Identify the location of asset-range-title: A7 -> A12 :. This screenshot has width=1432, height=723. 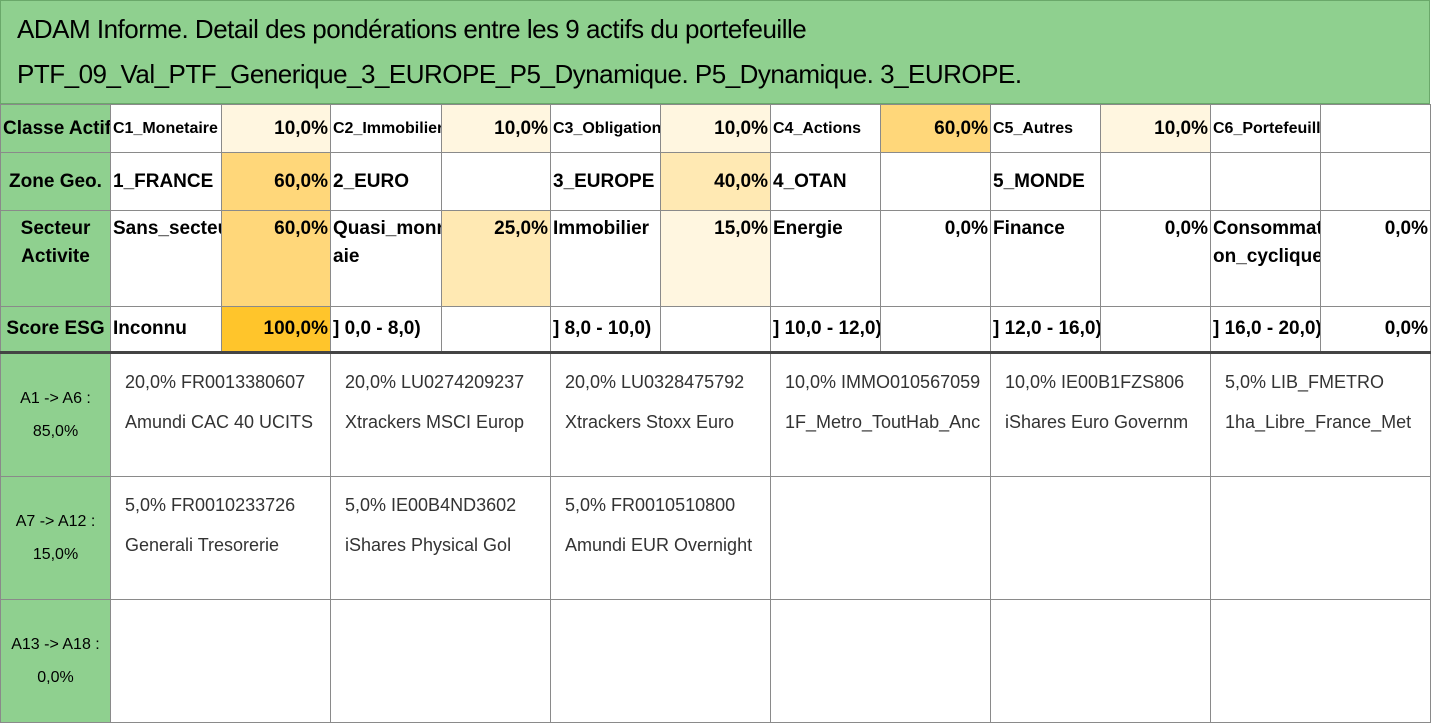
(55, 521).